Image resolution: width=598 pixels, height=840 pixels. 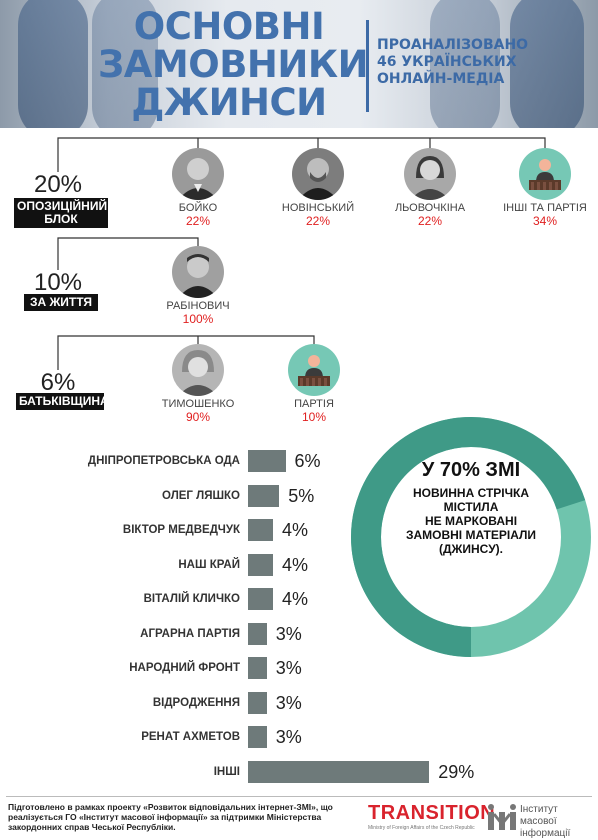 I want to click on party-label-batkivshchyna: БАТЬКІВЩИНА, so click(x=62, y=401).